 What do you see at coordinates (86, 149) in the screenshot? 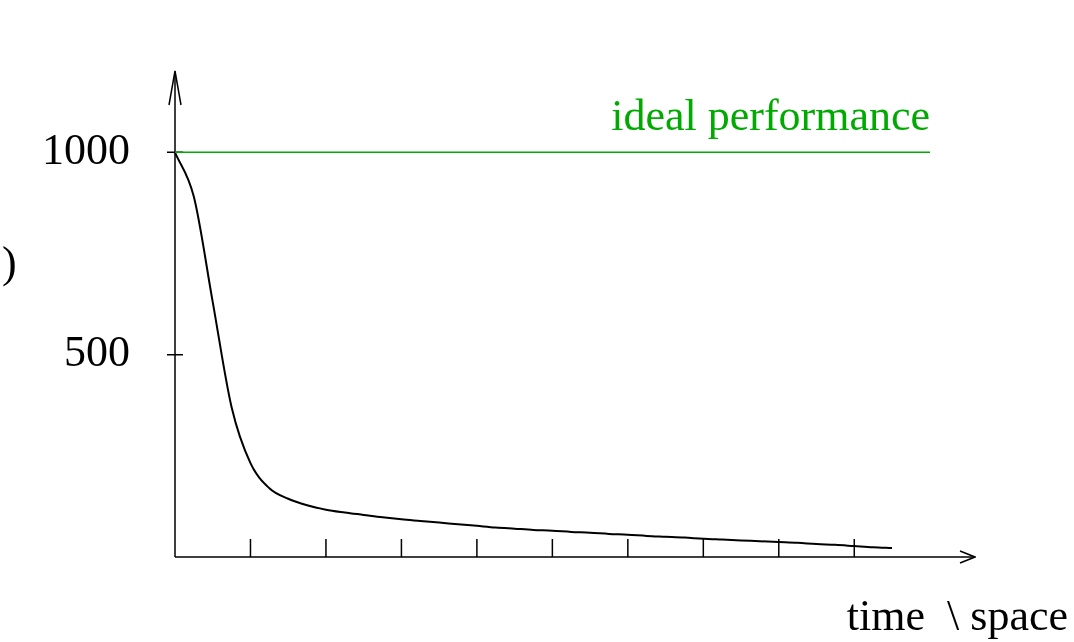
I see `y-tick-label: 1000` at bounding box center [86, 149].